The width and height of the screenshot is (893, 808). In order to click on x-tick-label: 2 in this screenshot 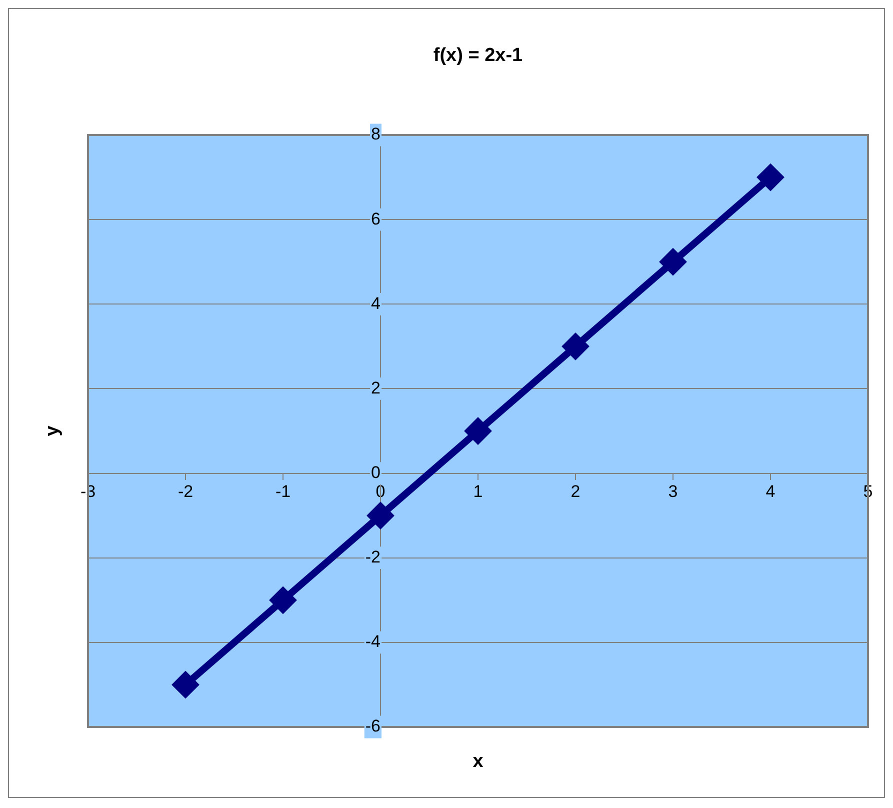, I will do `click(575, 492)`.